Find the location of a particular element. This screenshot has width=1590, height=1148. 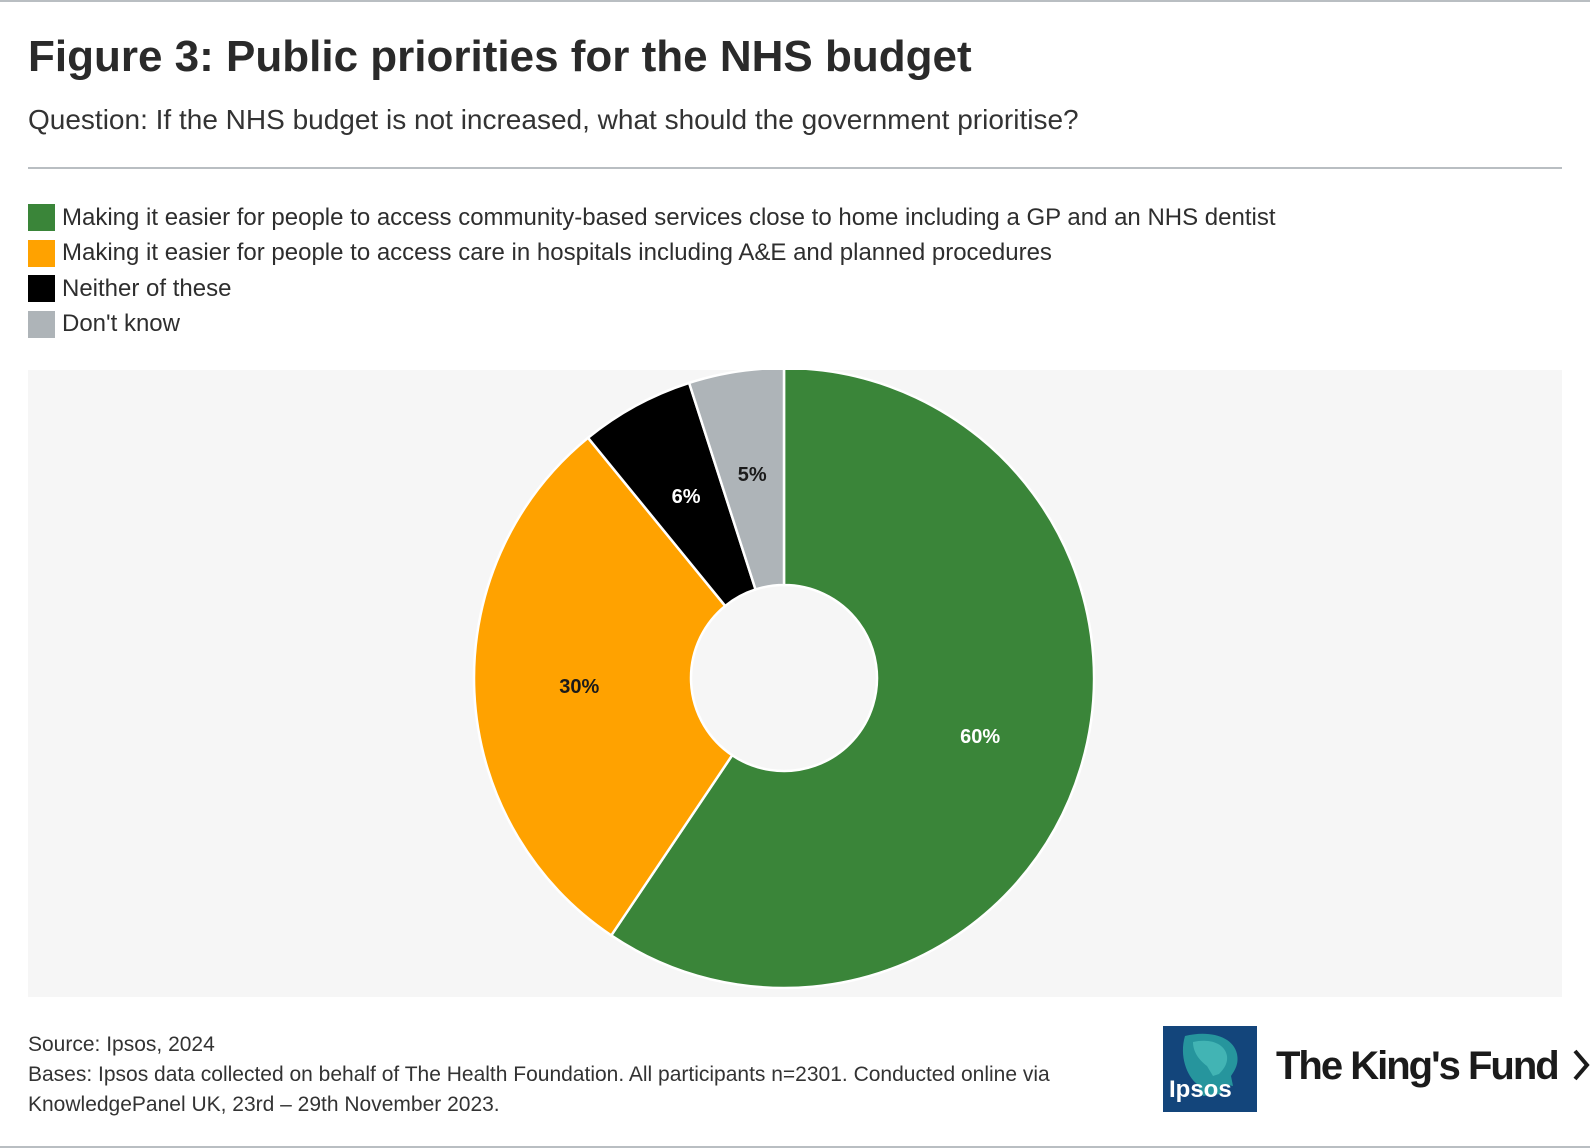

slice-label-neither: 6% is located at coordinates (686, 497).